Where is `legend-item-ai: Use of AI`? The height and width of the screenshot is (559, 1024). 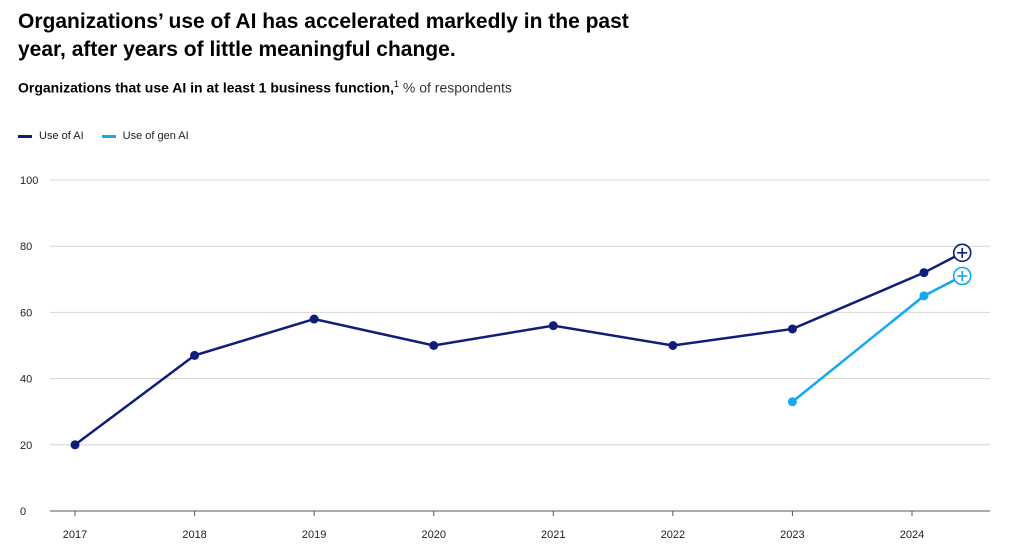
legend-item-ai: Use of AI is located at coordinates (51, 136).